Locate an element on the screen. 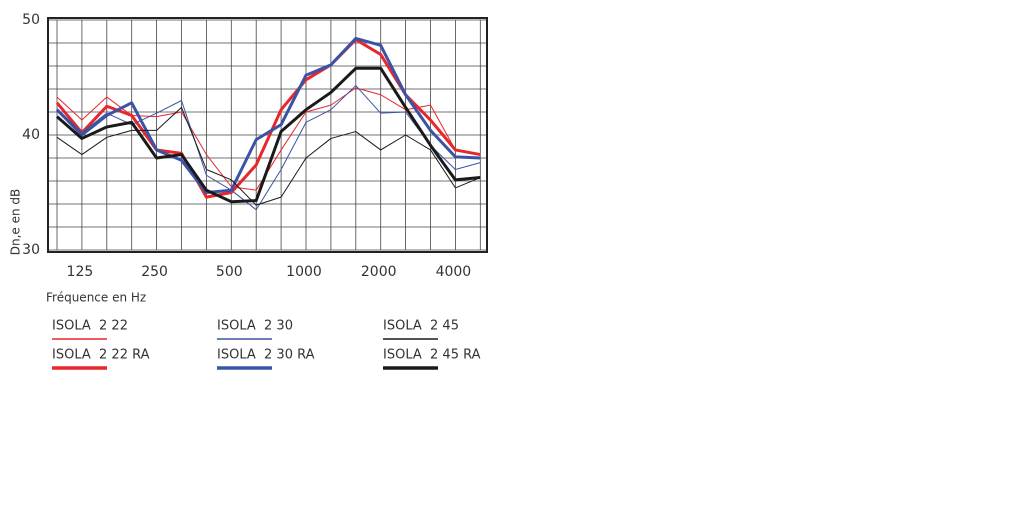 The height and width of the screenshot is (516, 1024). legend-label: ISOLA 2 45 is located at coordinates (421, 326).